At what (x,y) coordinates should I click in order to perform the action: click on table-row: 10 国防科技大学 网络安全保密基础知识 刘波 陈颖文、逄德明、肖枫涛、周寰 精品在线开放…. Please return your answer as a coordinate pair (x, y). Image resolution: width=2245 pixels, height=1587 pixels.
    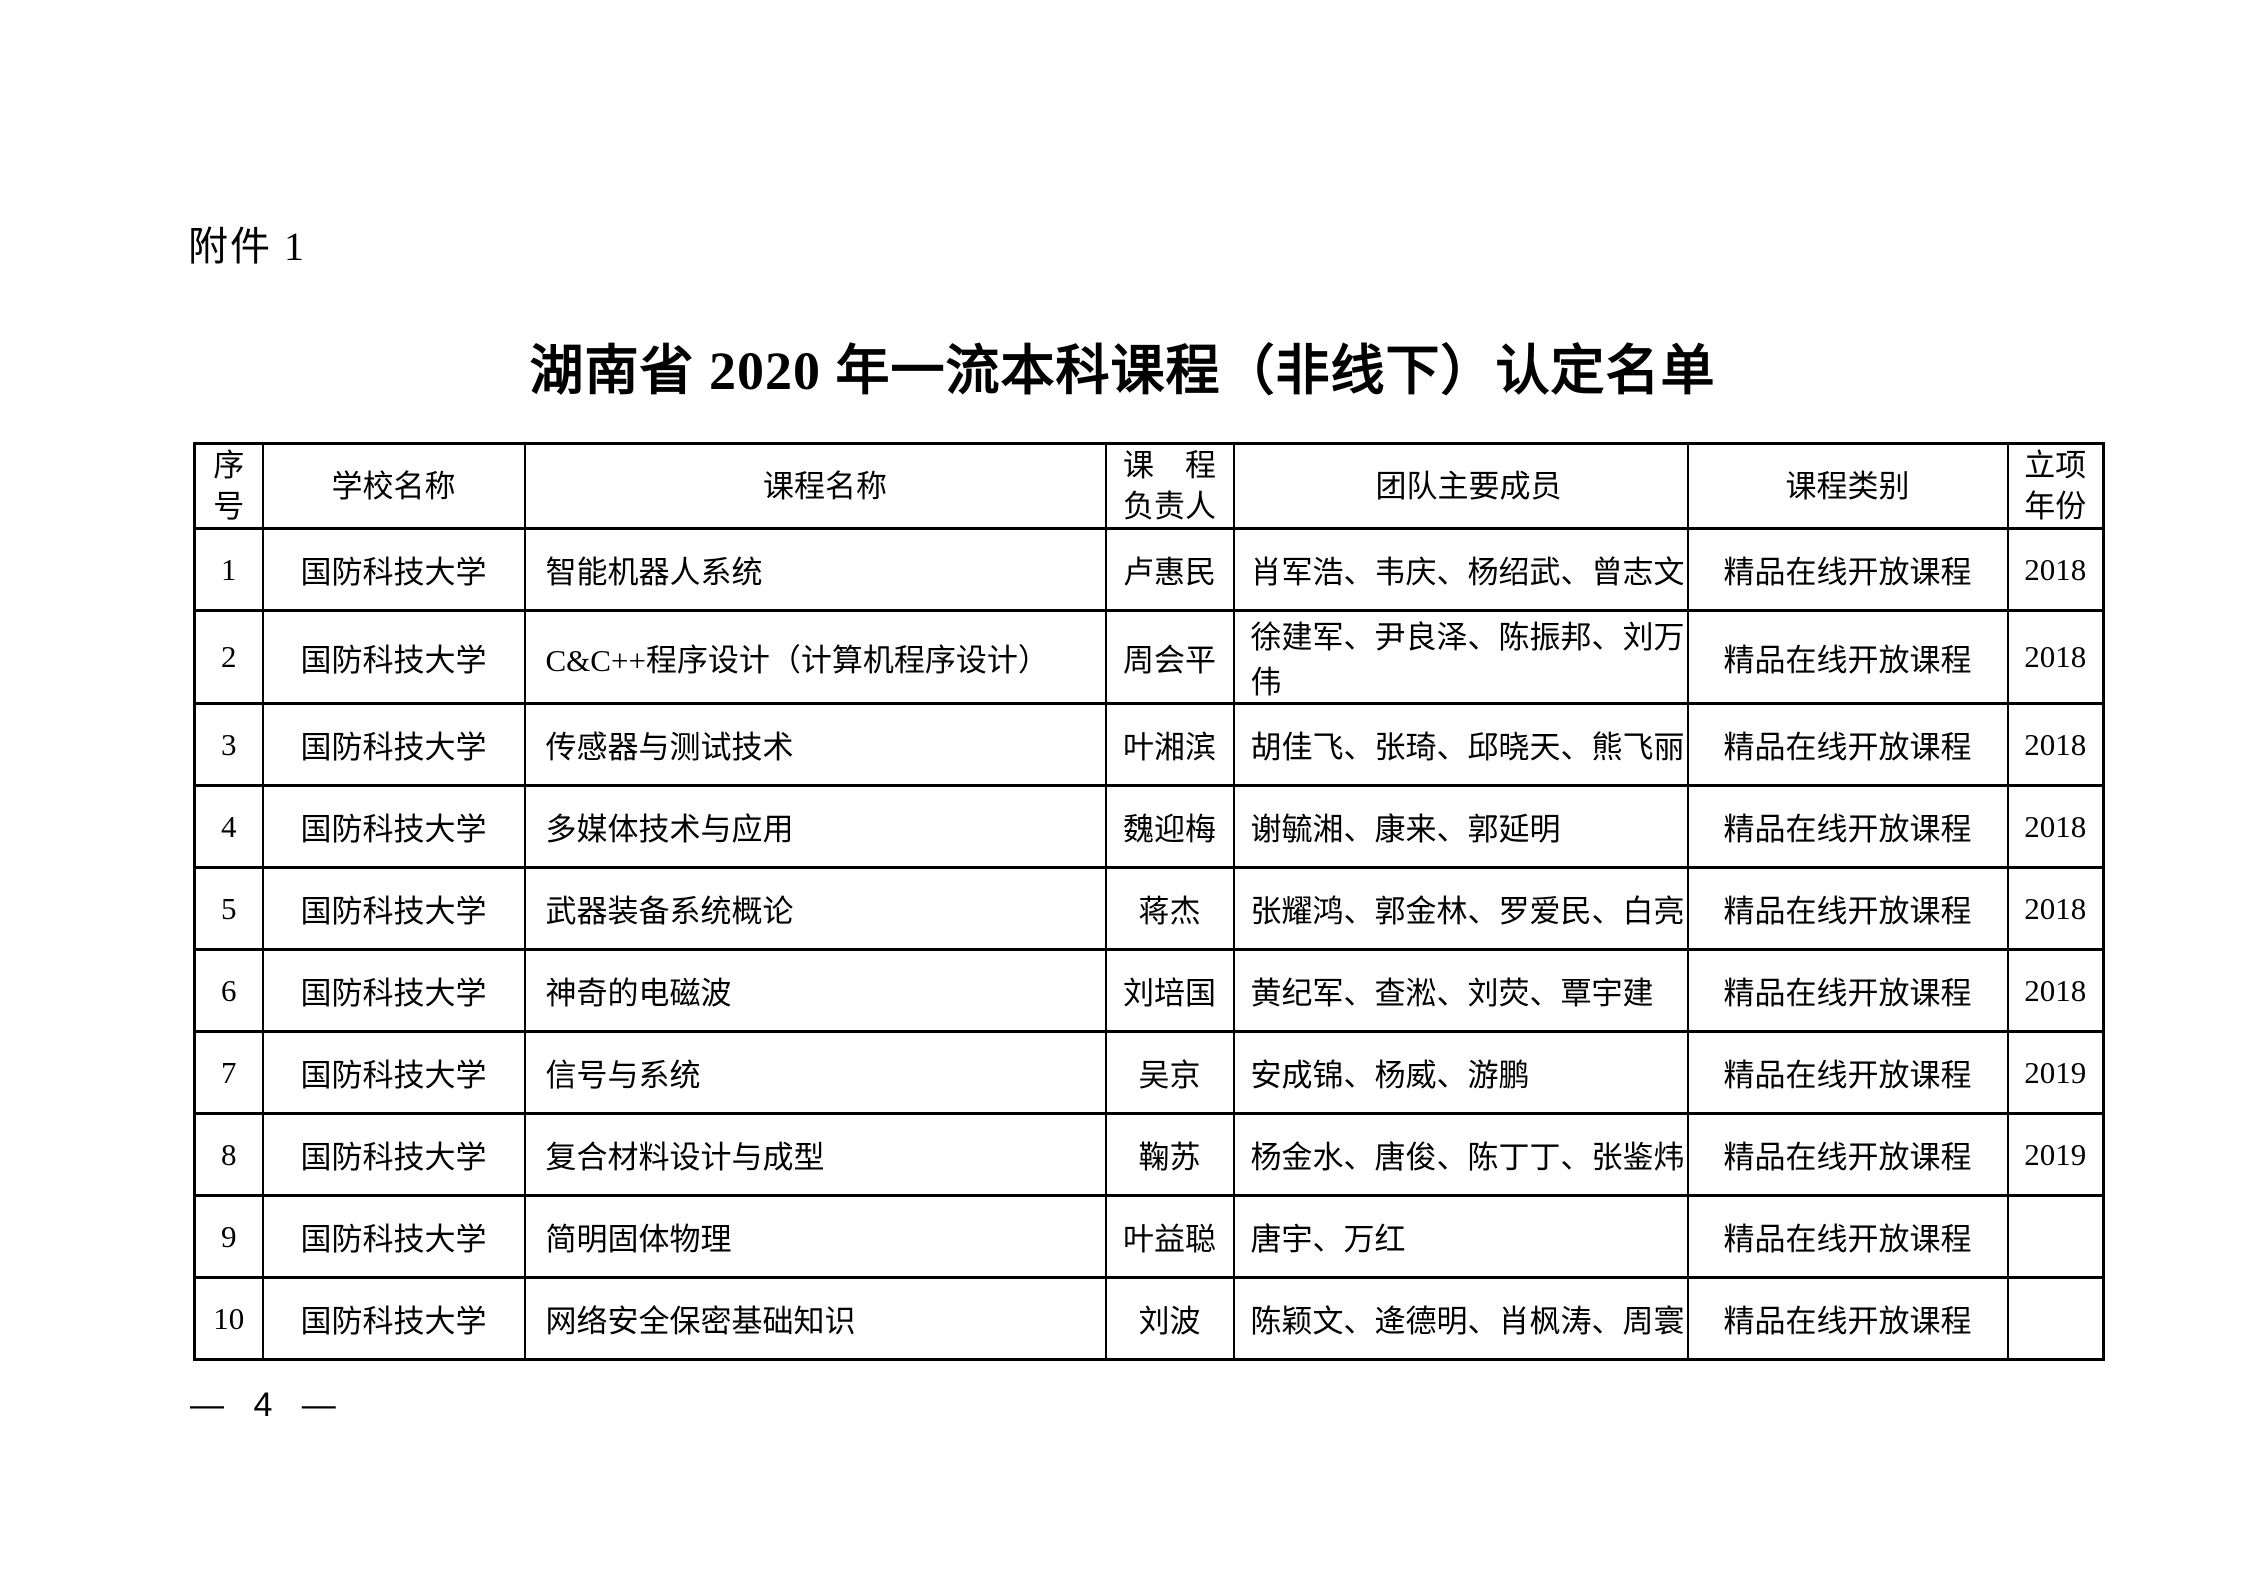
    Looking at the image, I should click on (1149, 1318).